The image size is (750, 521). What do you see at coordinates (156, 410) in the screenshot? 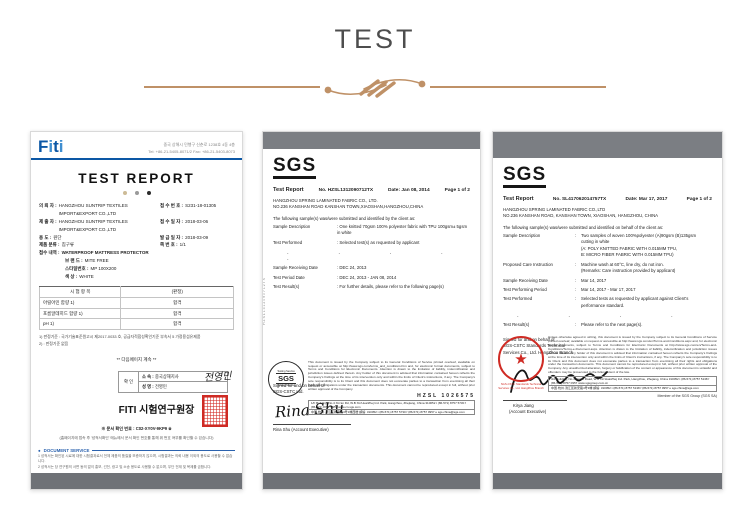
I see `fiti-director-title: FITI 시험연구원장` at bounding box center [156, 410].